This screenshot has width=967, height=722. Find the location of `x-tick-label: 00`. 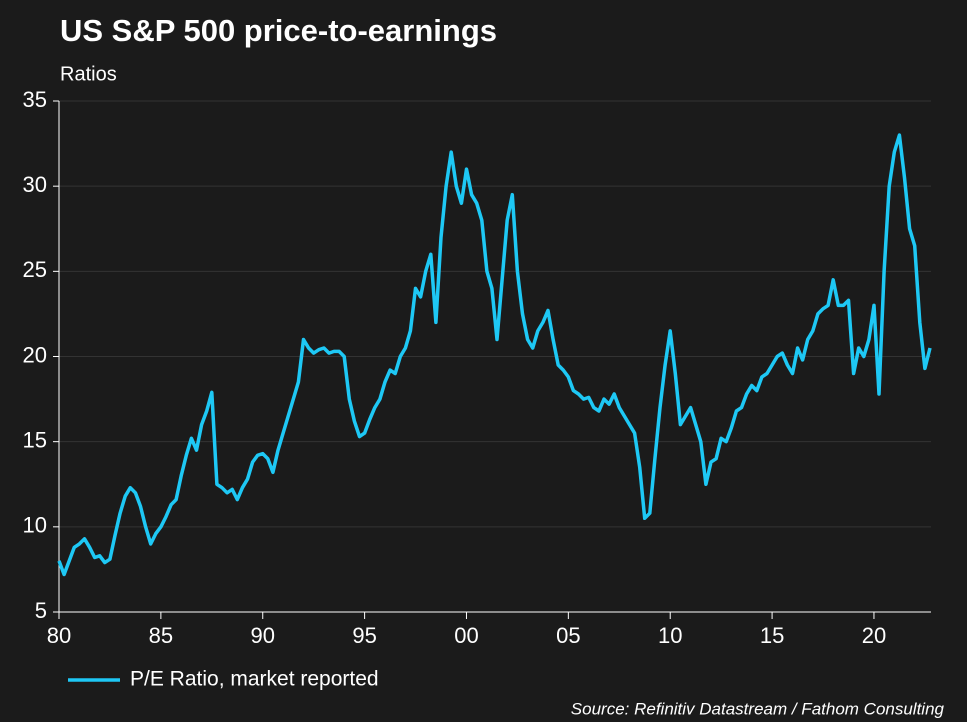

x-tick-label: 00 is located at coordinates (466, 635).